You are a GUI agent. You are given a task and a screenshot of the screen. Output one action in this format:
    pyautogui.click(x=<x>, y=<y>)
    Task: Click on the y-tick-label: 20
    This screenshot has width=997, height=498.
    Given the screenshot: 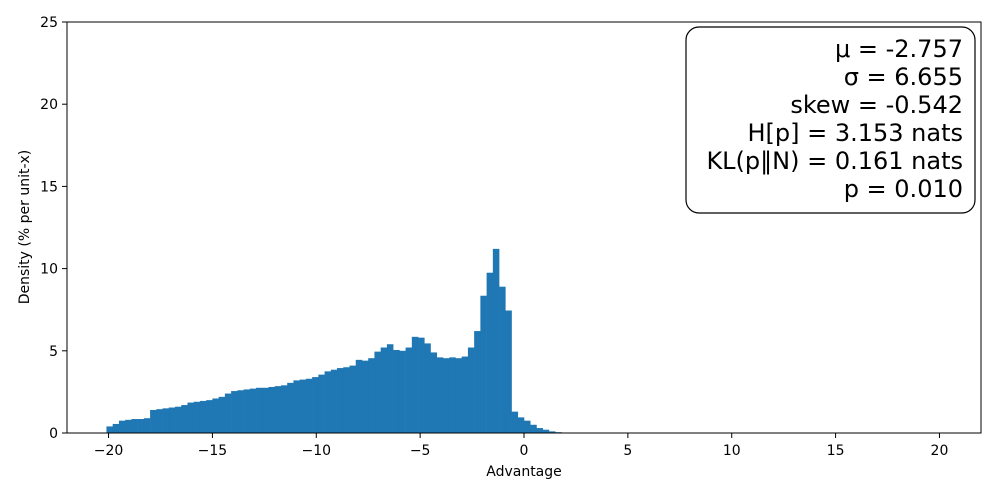 What is the action you would take?
    pyautogui.click(x=49, y=105)
    